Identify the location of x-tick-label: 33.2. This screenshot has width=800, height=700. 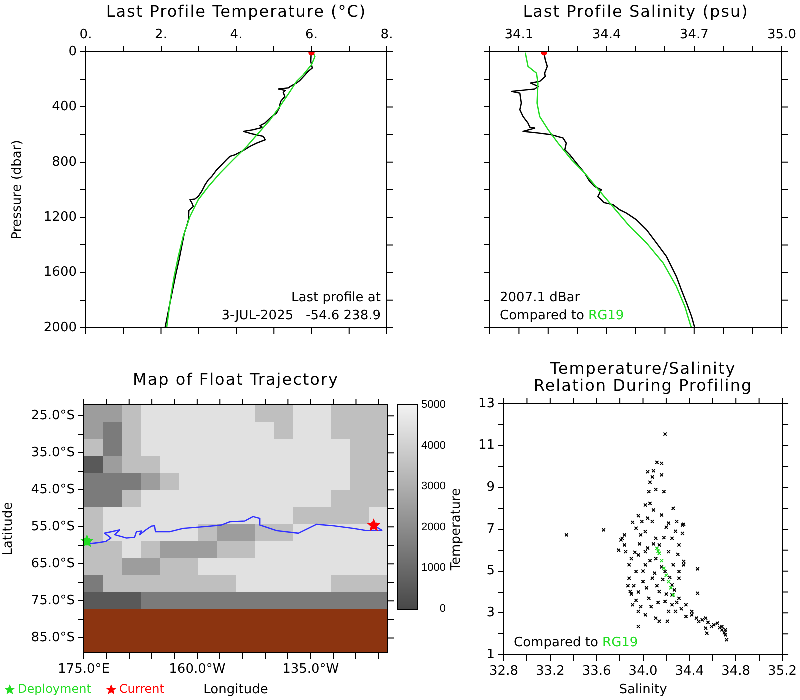
(550, 672).